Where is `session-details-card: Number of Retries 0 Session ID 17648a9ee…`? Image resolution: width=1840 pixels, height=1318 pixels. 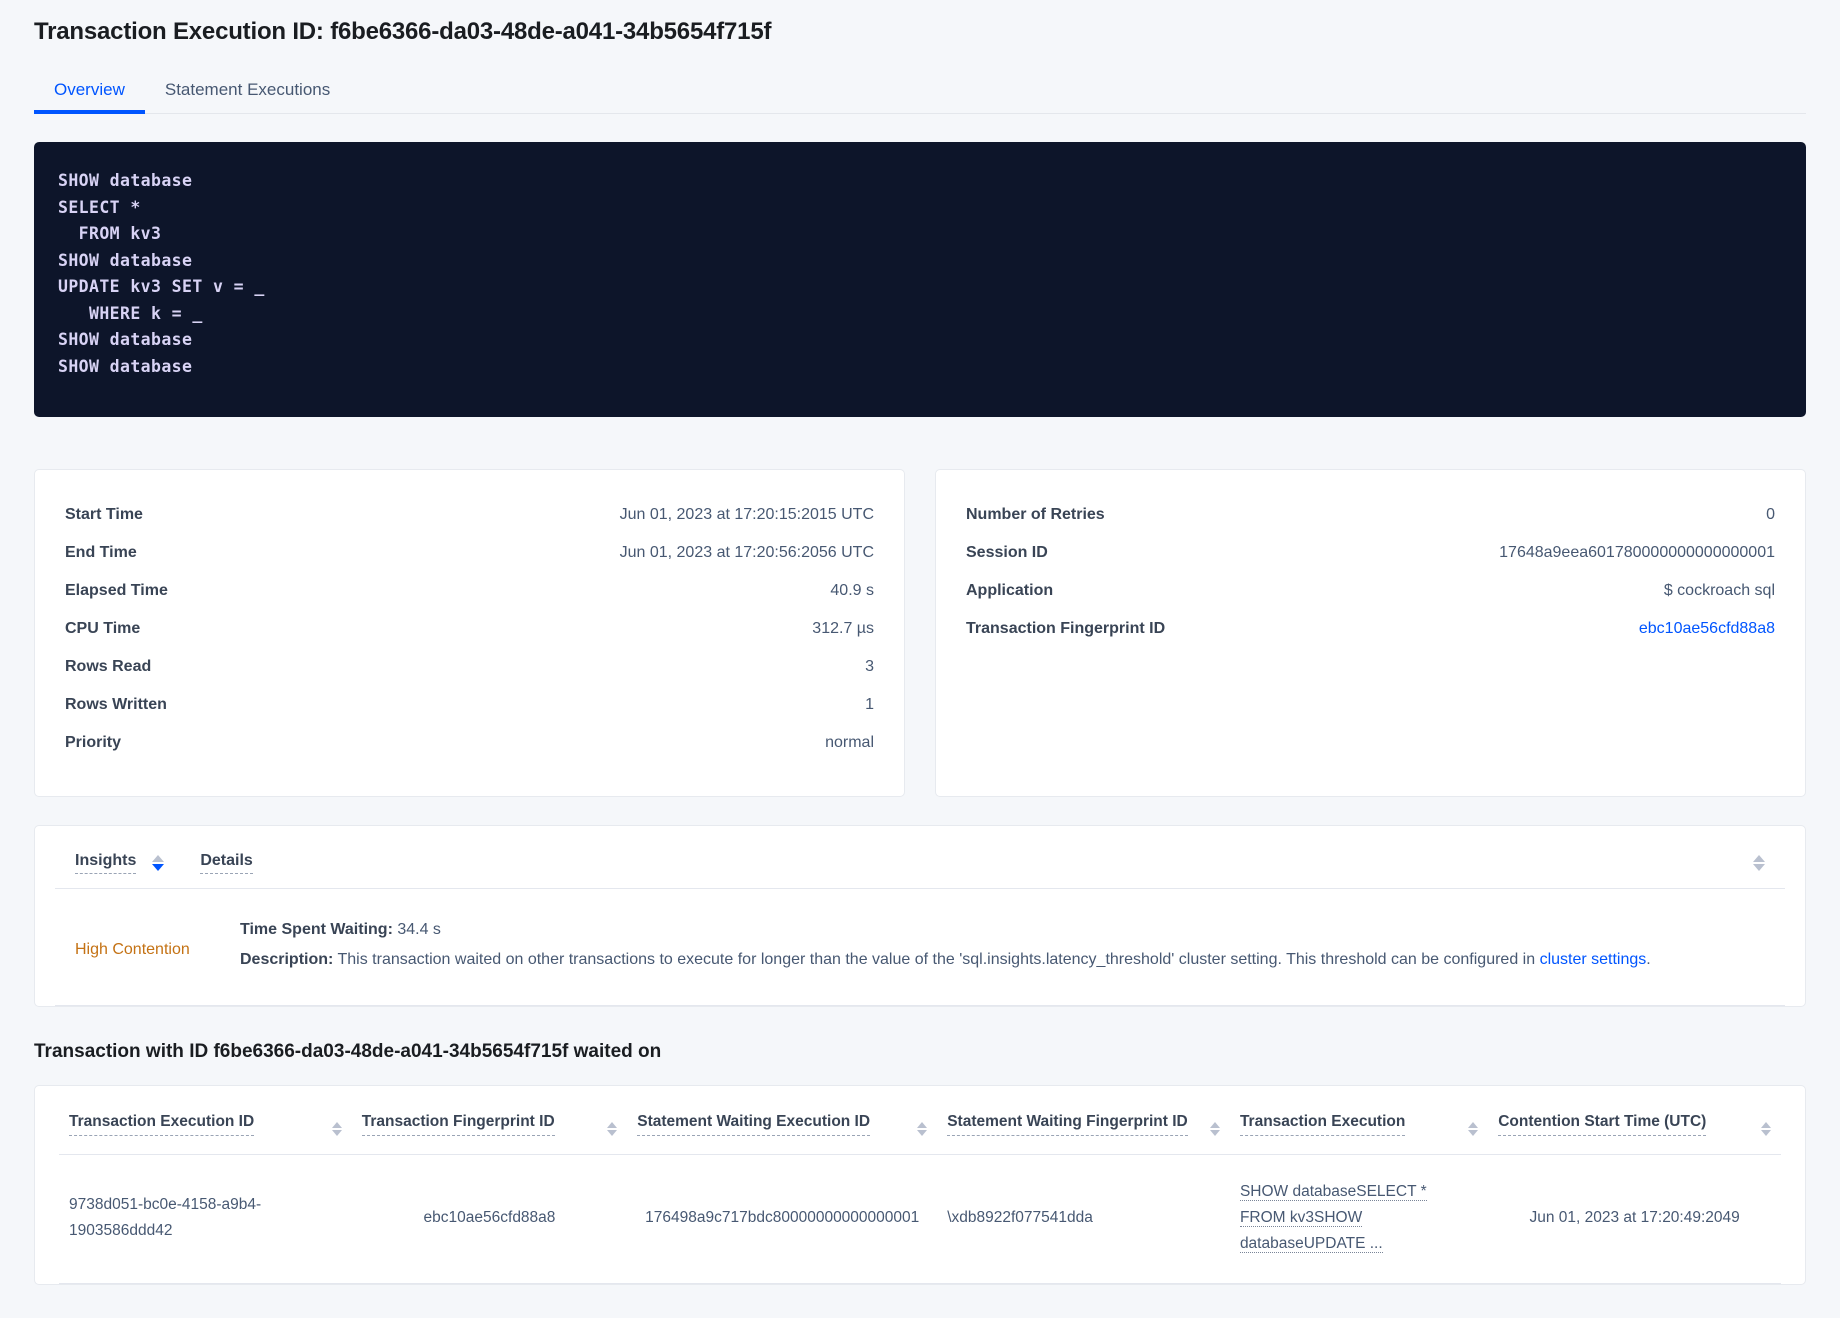
session-details-card: Number of Retries 0 Session ID 17648a9ee… is located at coordinates (1370, 633).